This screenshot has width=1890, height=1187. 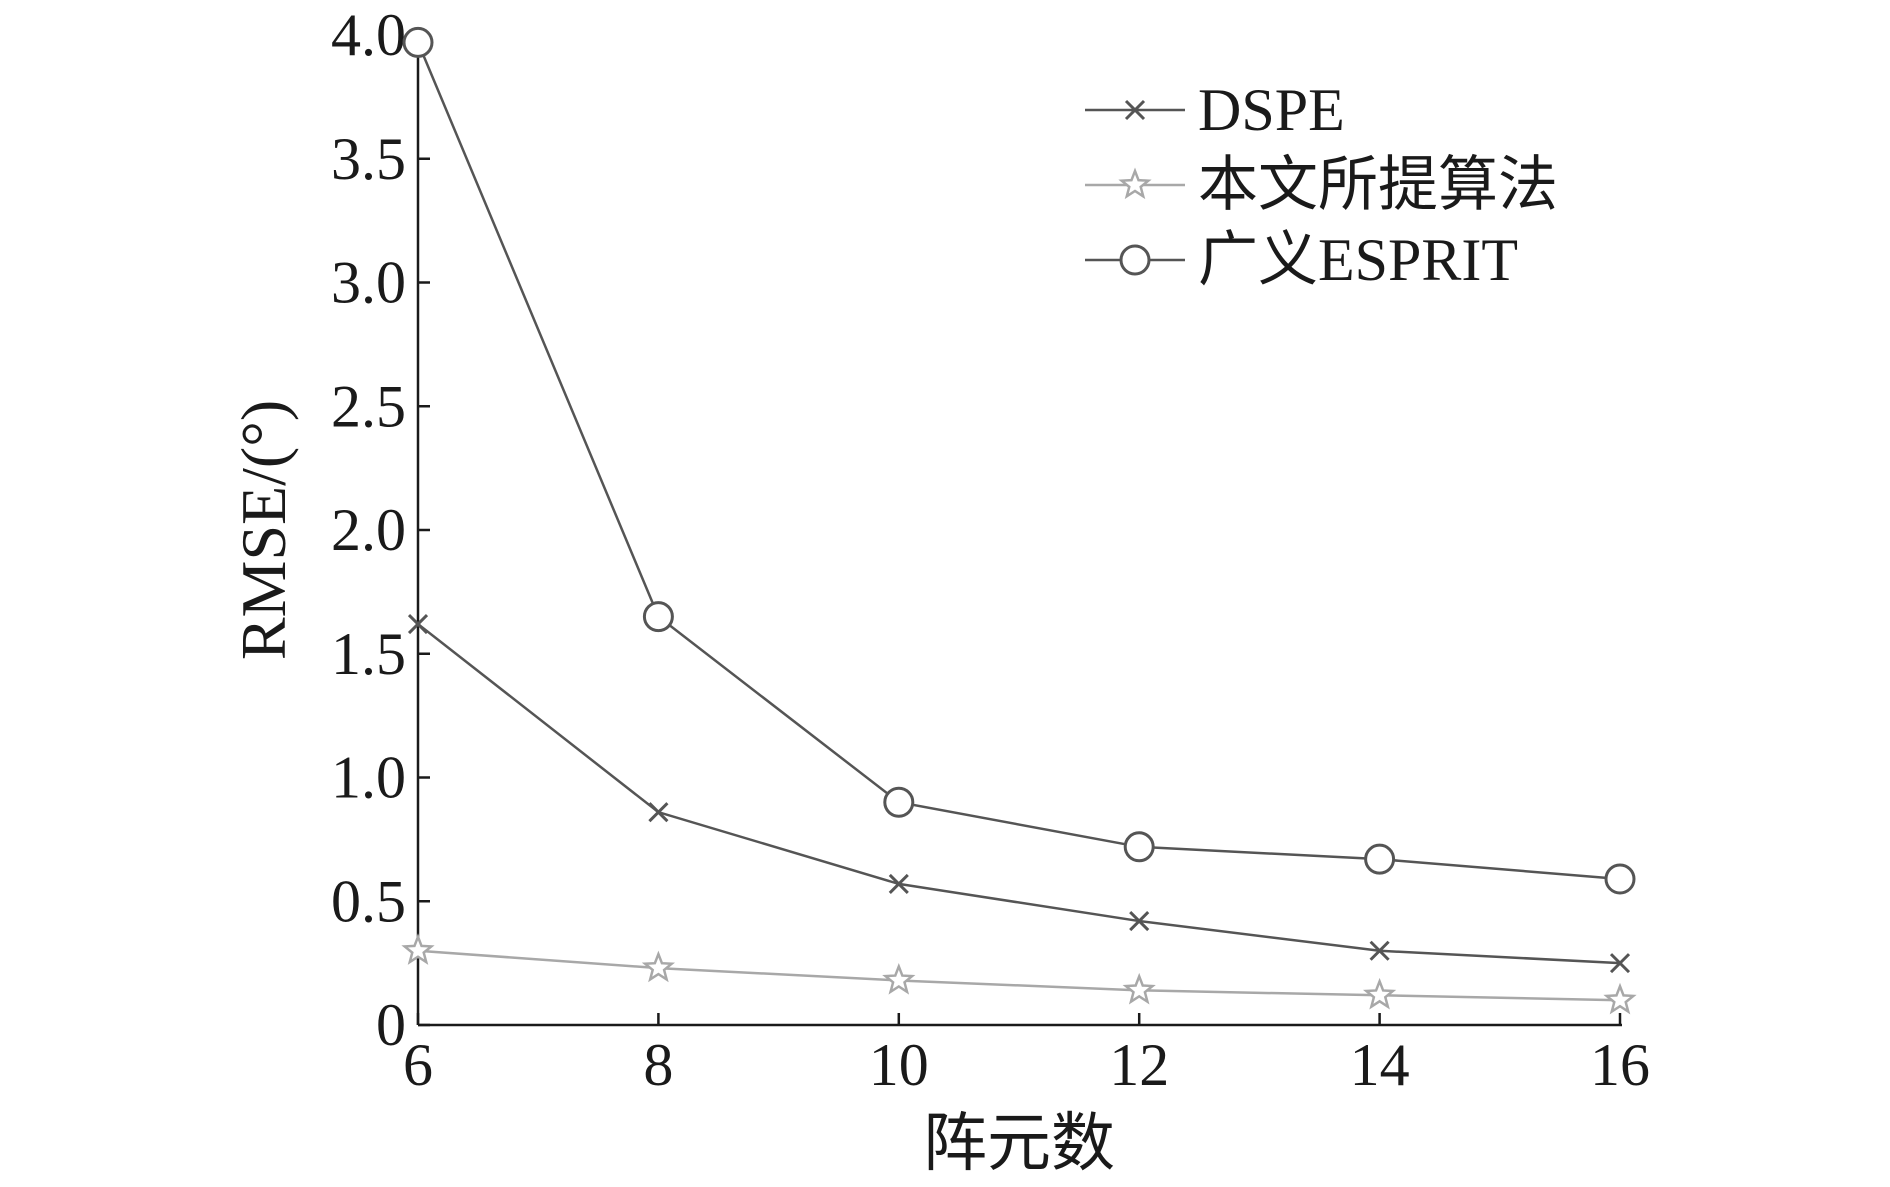 I want to click on x-tick-label: 16, so click(x=1620, y=1065).